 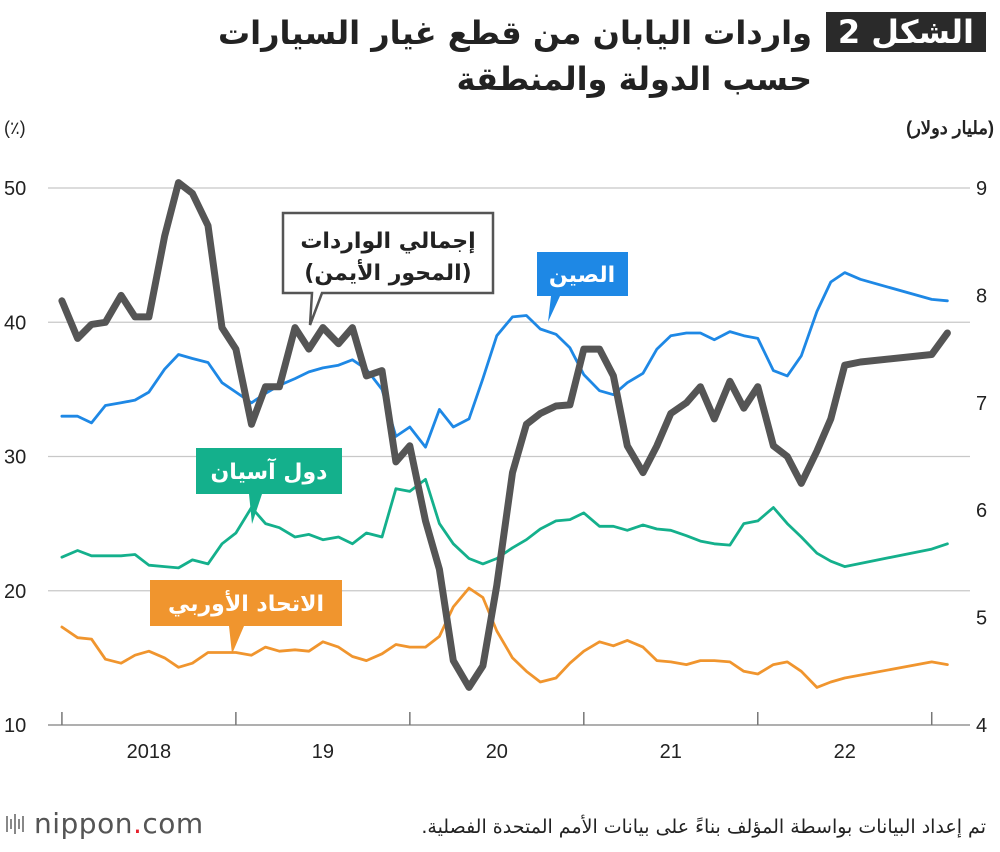 I want to click on nippon-logo-icon, so click(x=15, y=823).